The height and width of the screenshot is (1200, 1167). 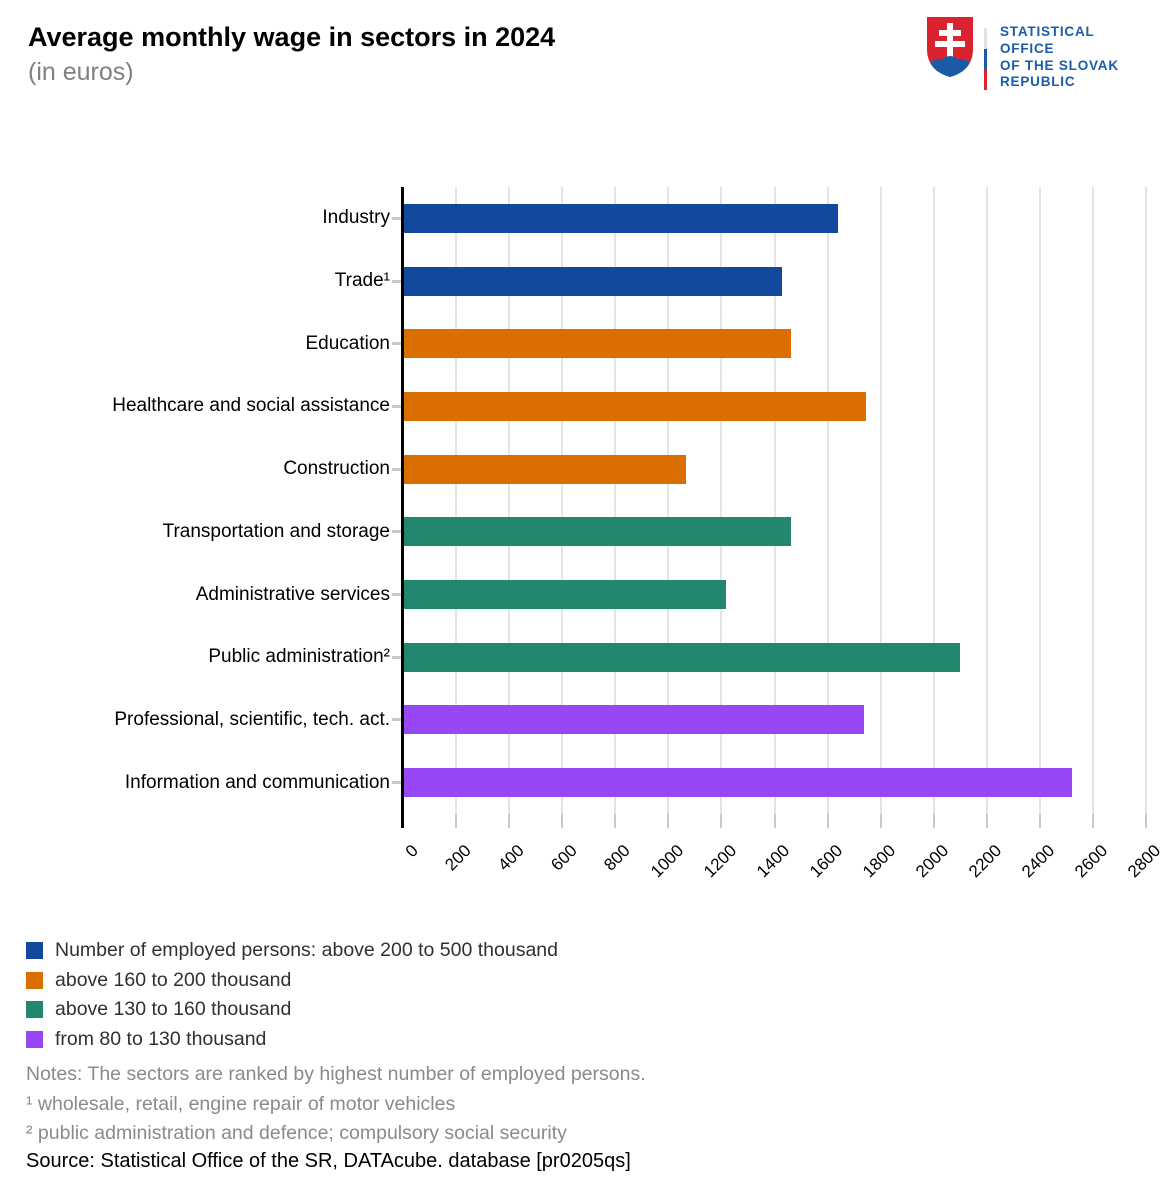 I want to click on logo-org-name-line: STATISTICAL, so click(x=1047, y=31).